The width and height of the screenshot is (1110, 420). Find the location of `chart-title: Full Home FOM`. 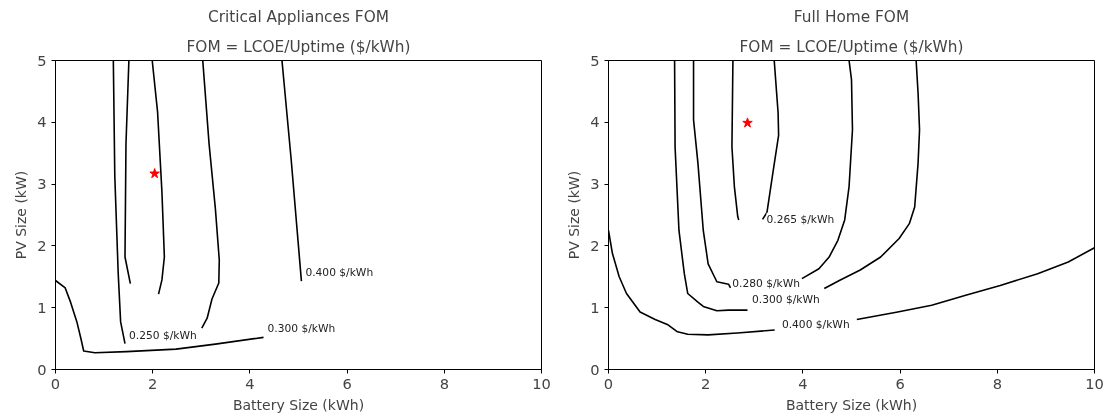

chart-title: Full Home FOM is located at coordinates (851, 16).